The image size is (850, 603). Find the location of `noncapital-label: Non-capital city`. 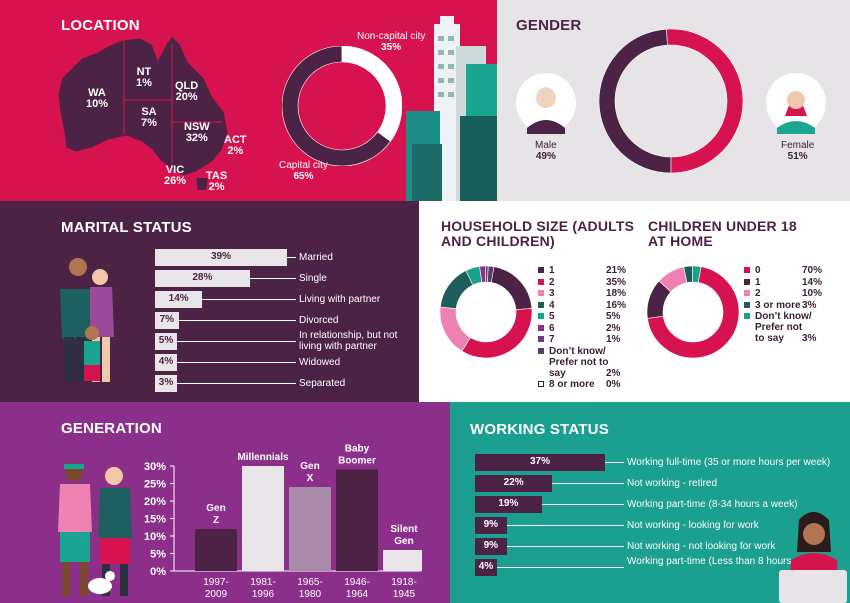

noncapital-label: Non-capital city is located at coordinates (391, 36).